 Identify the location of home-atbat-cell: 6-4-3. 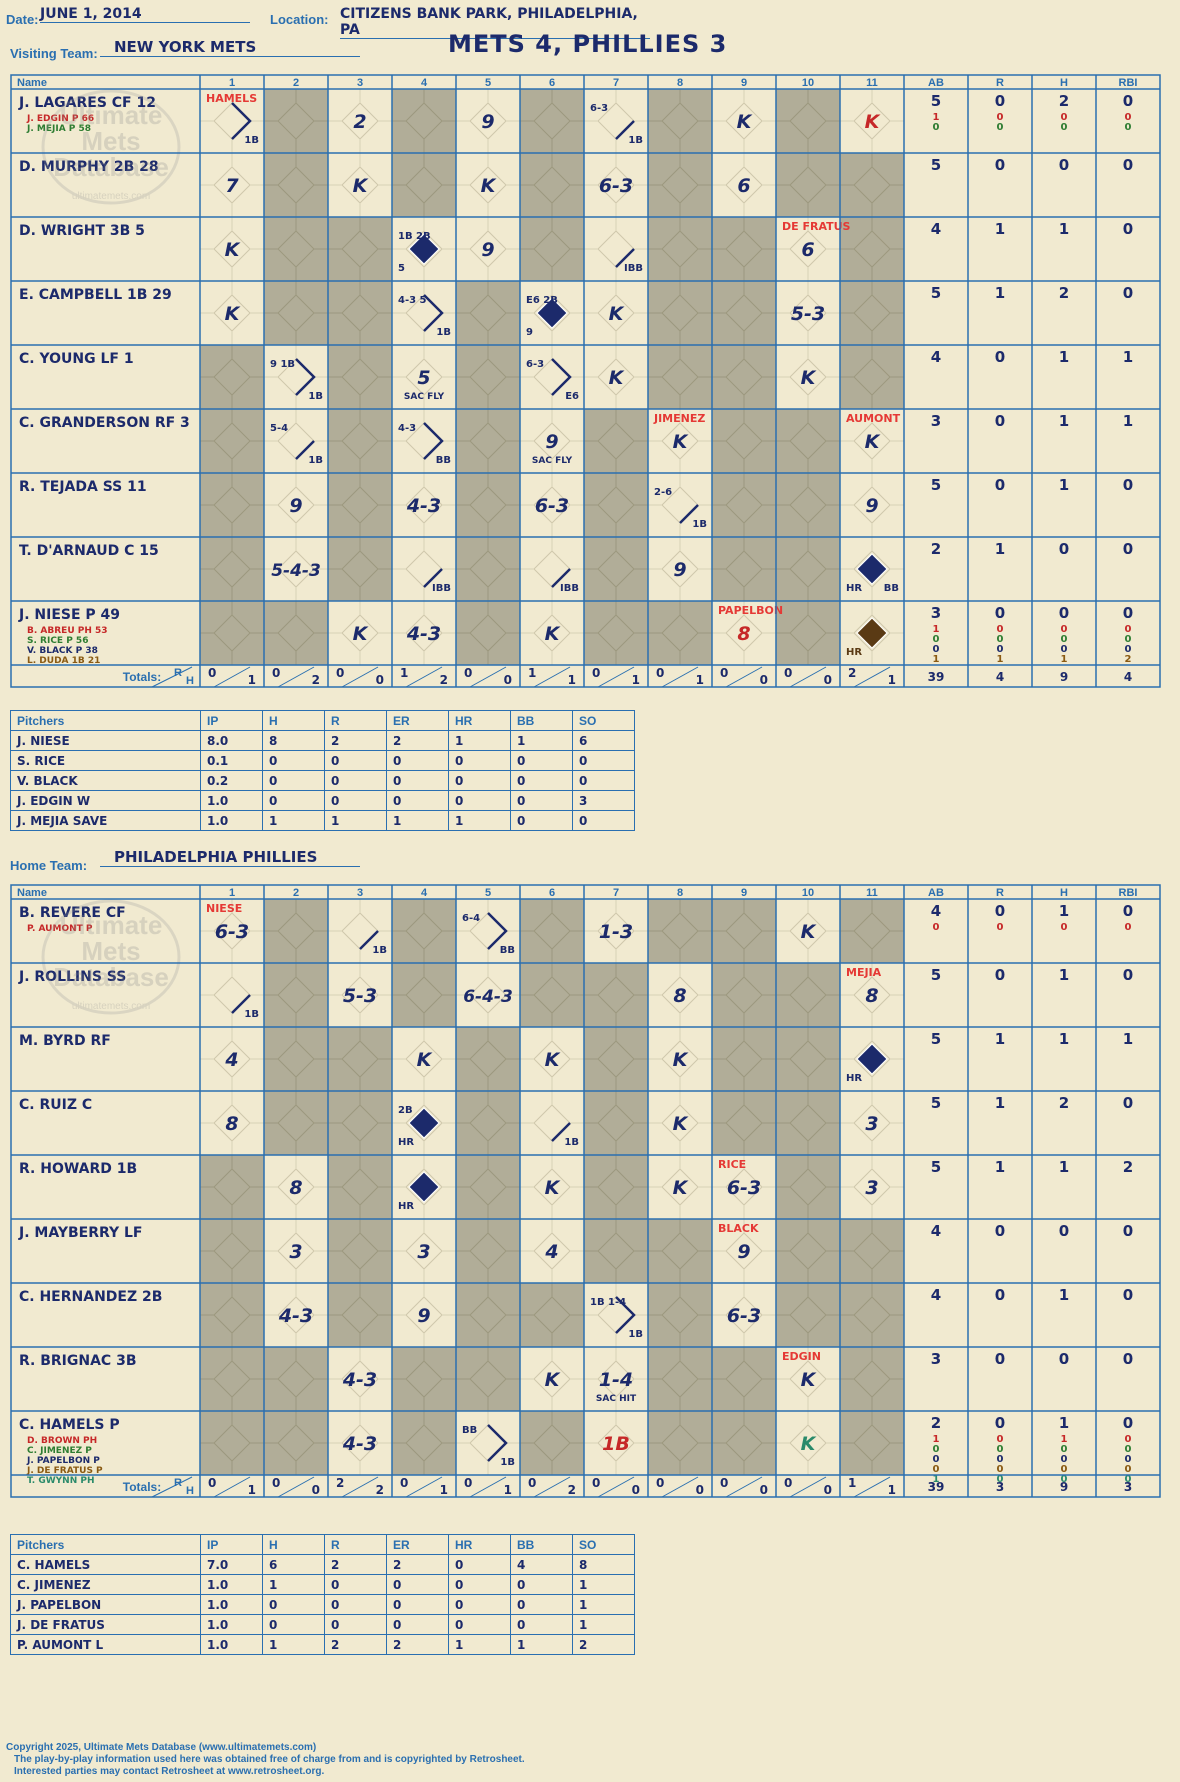
(488, 995).